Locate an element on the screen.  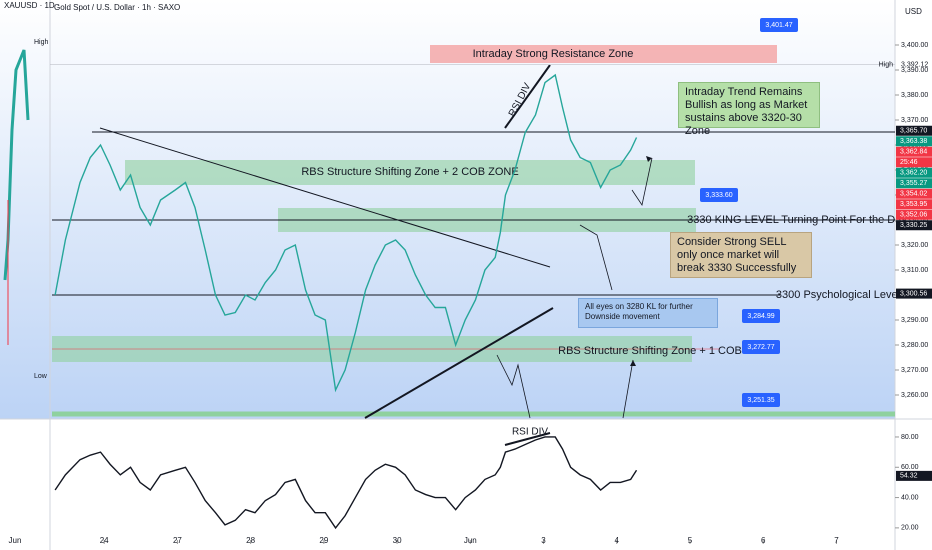
price-badge-label: 3,330.25 is located at coordinates (913, 225).